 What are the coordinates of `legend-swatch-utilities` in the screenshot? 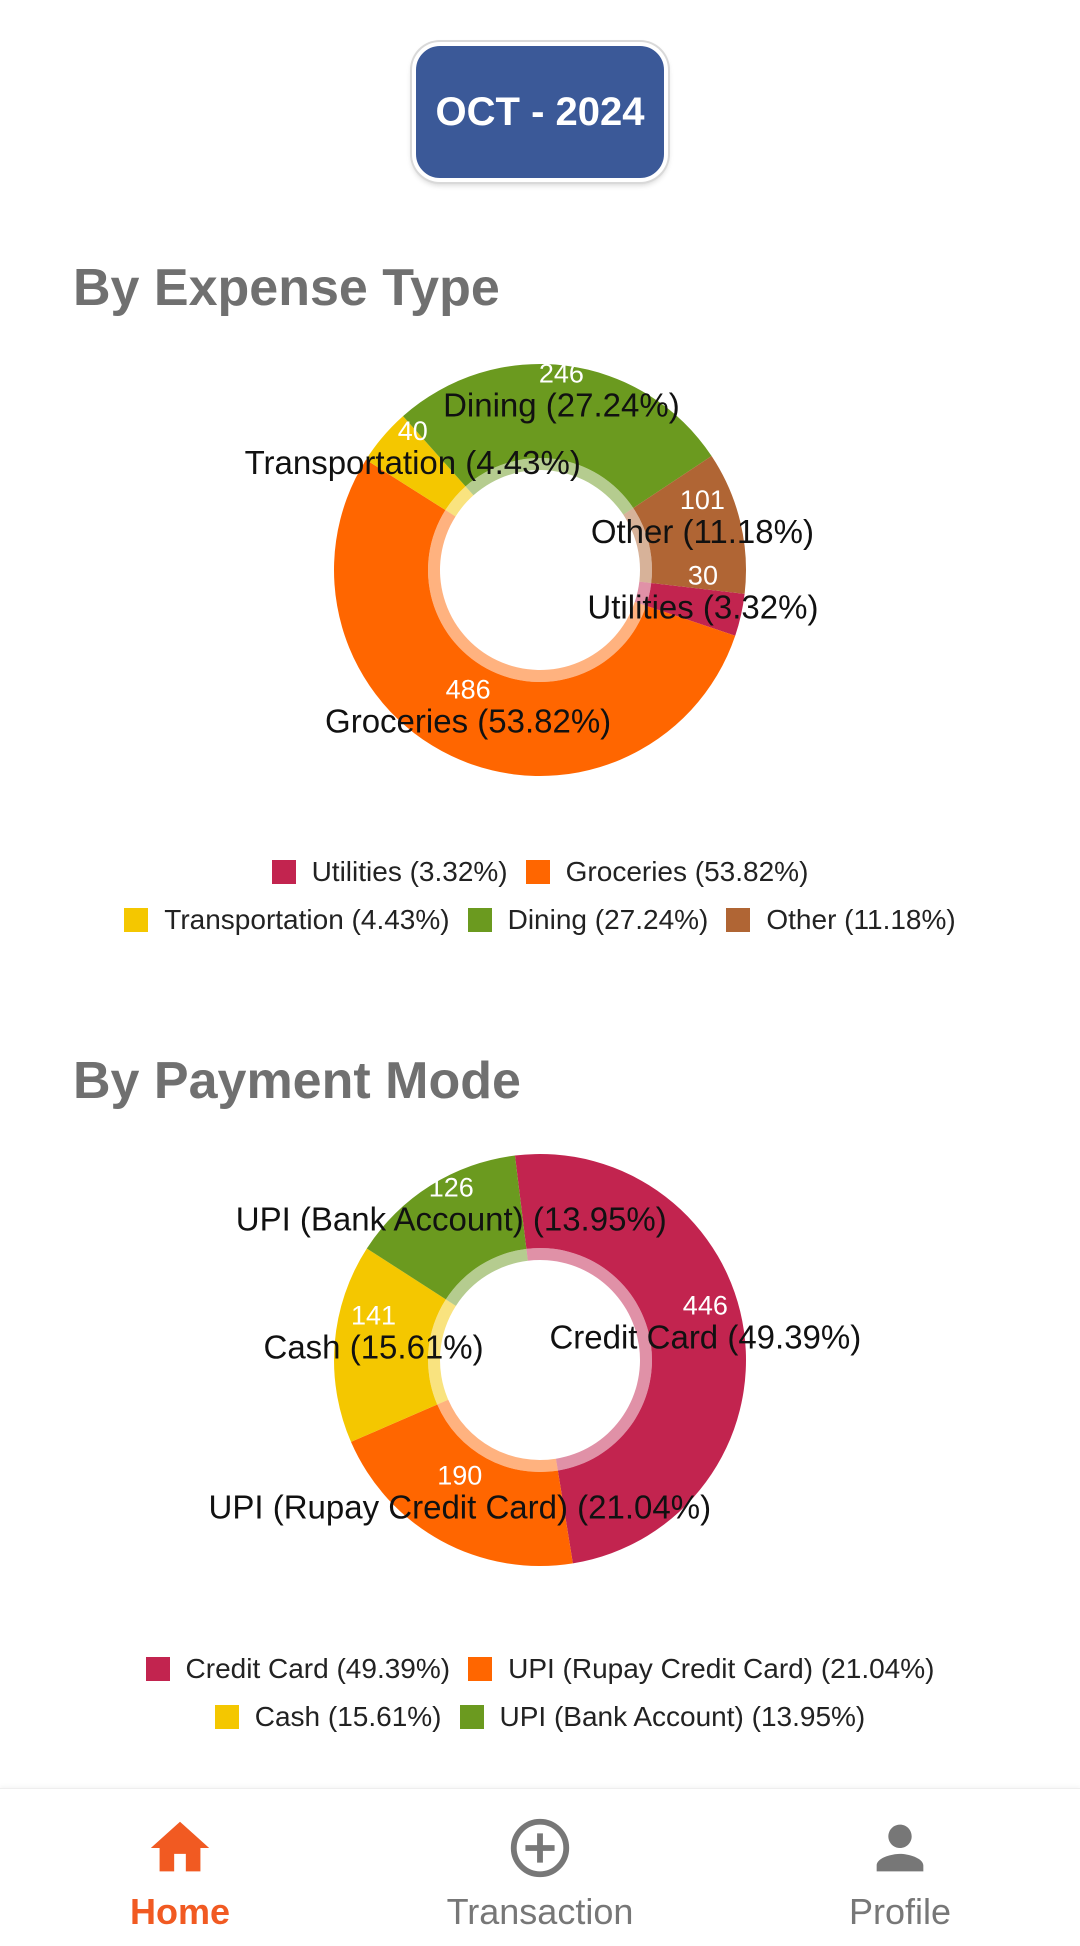 It's located at (283, 872).